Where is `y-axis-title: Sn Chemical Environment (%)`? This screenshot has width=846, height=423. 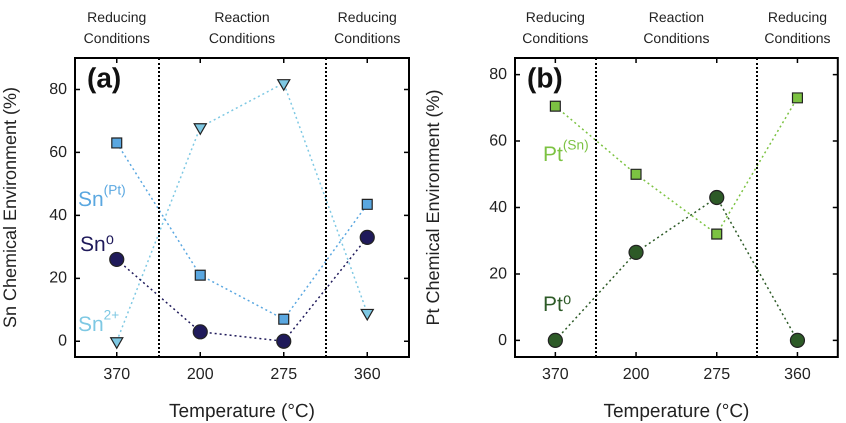
y-axis-title: Sn Chemical Environment (%) is located at coordinates (10, 207).